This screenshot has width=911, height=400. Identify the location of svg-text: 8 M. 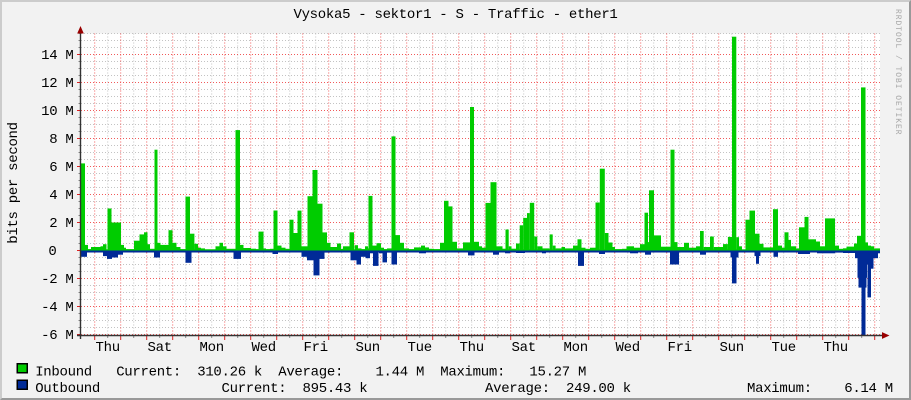
(61, 140).